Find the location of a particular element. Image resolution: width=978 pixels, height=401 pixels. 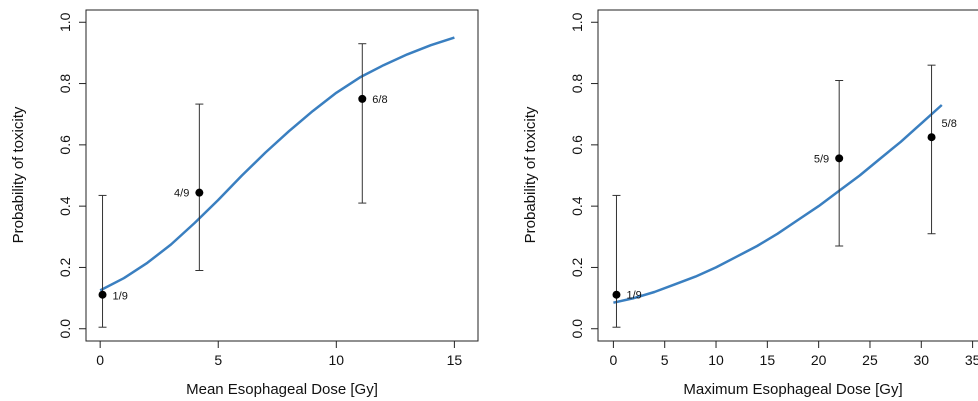

x-tick-label: 35 is located at coordinates (971, 360).